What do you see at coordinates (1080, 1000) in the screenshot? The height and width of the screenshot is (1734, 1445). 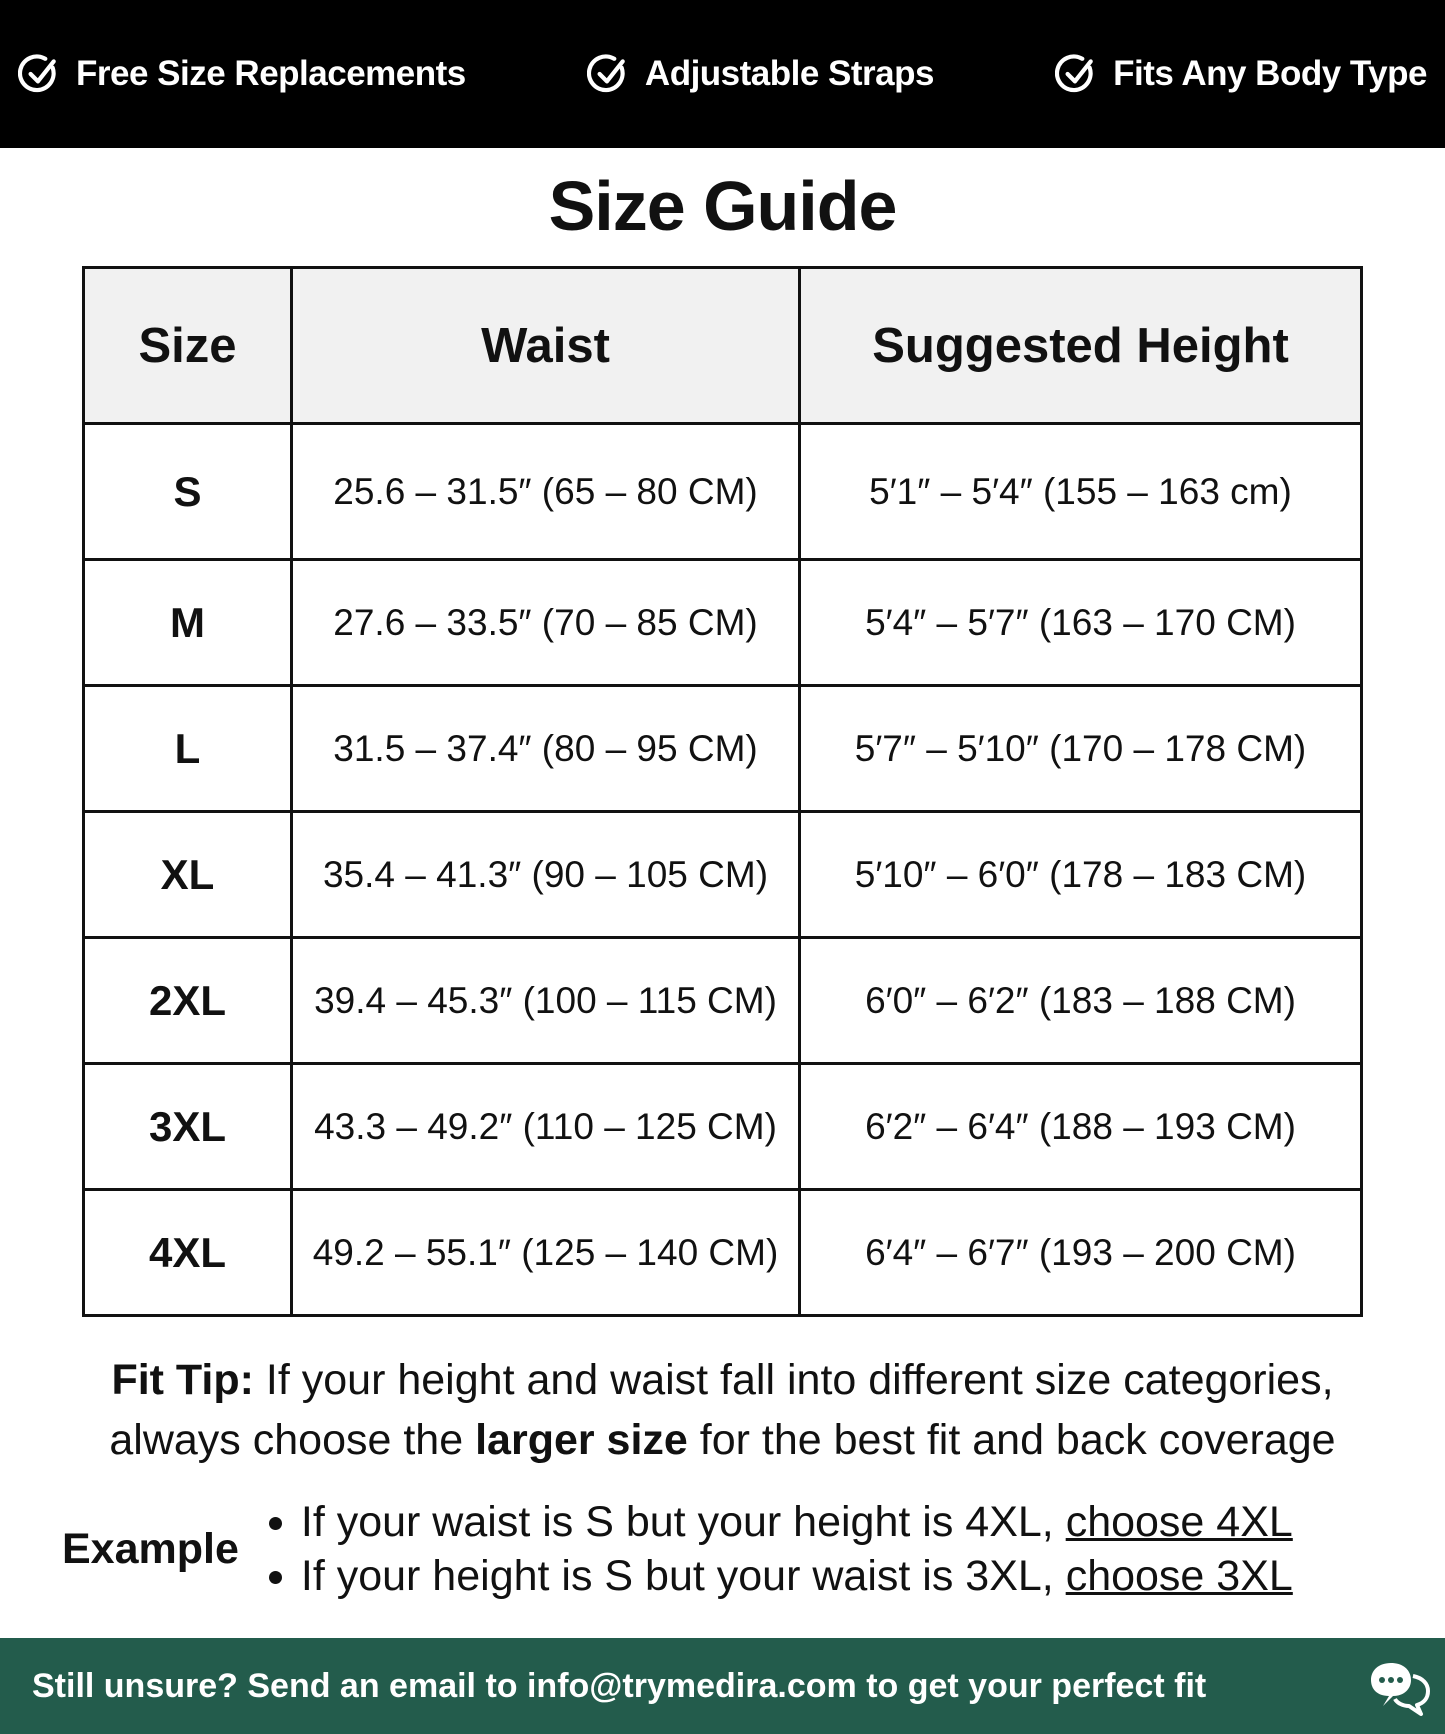 I see `height-cell: 6′0″ – 6′2″ (183 – 188 CM)` at bounding box center [1080, 1000].